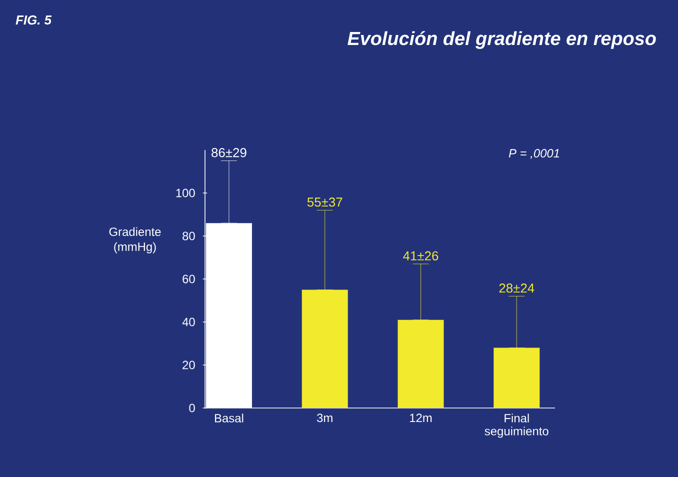 Image resolution: width=678 pixels, height=477 pixels. What do you see at coordinates (135, 240) in the screenshot?
I see `y-axis-title: Gradiente (mmHg)` at bounding box center [135, 240].